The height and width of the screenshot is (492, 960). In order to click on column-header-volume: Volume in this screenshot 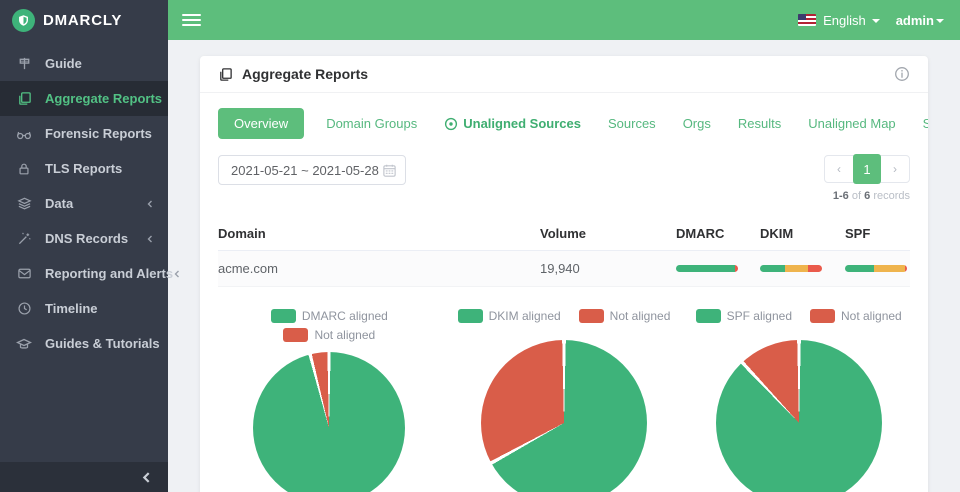, I will do `click(563, 233)`.